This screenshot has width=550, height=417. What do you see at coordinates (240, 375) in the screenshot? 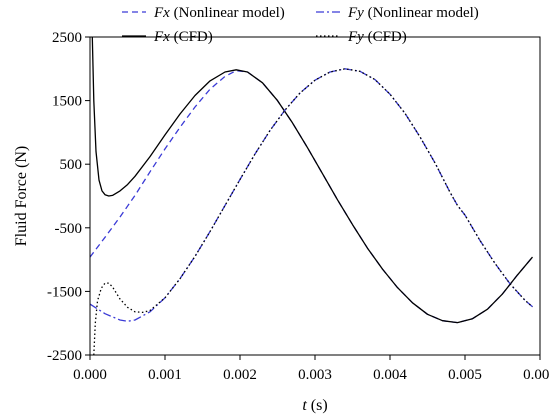
I see `x-tick-label: 0.002` at bounding box center [240, 375].